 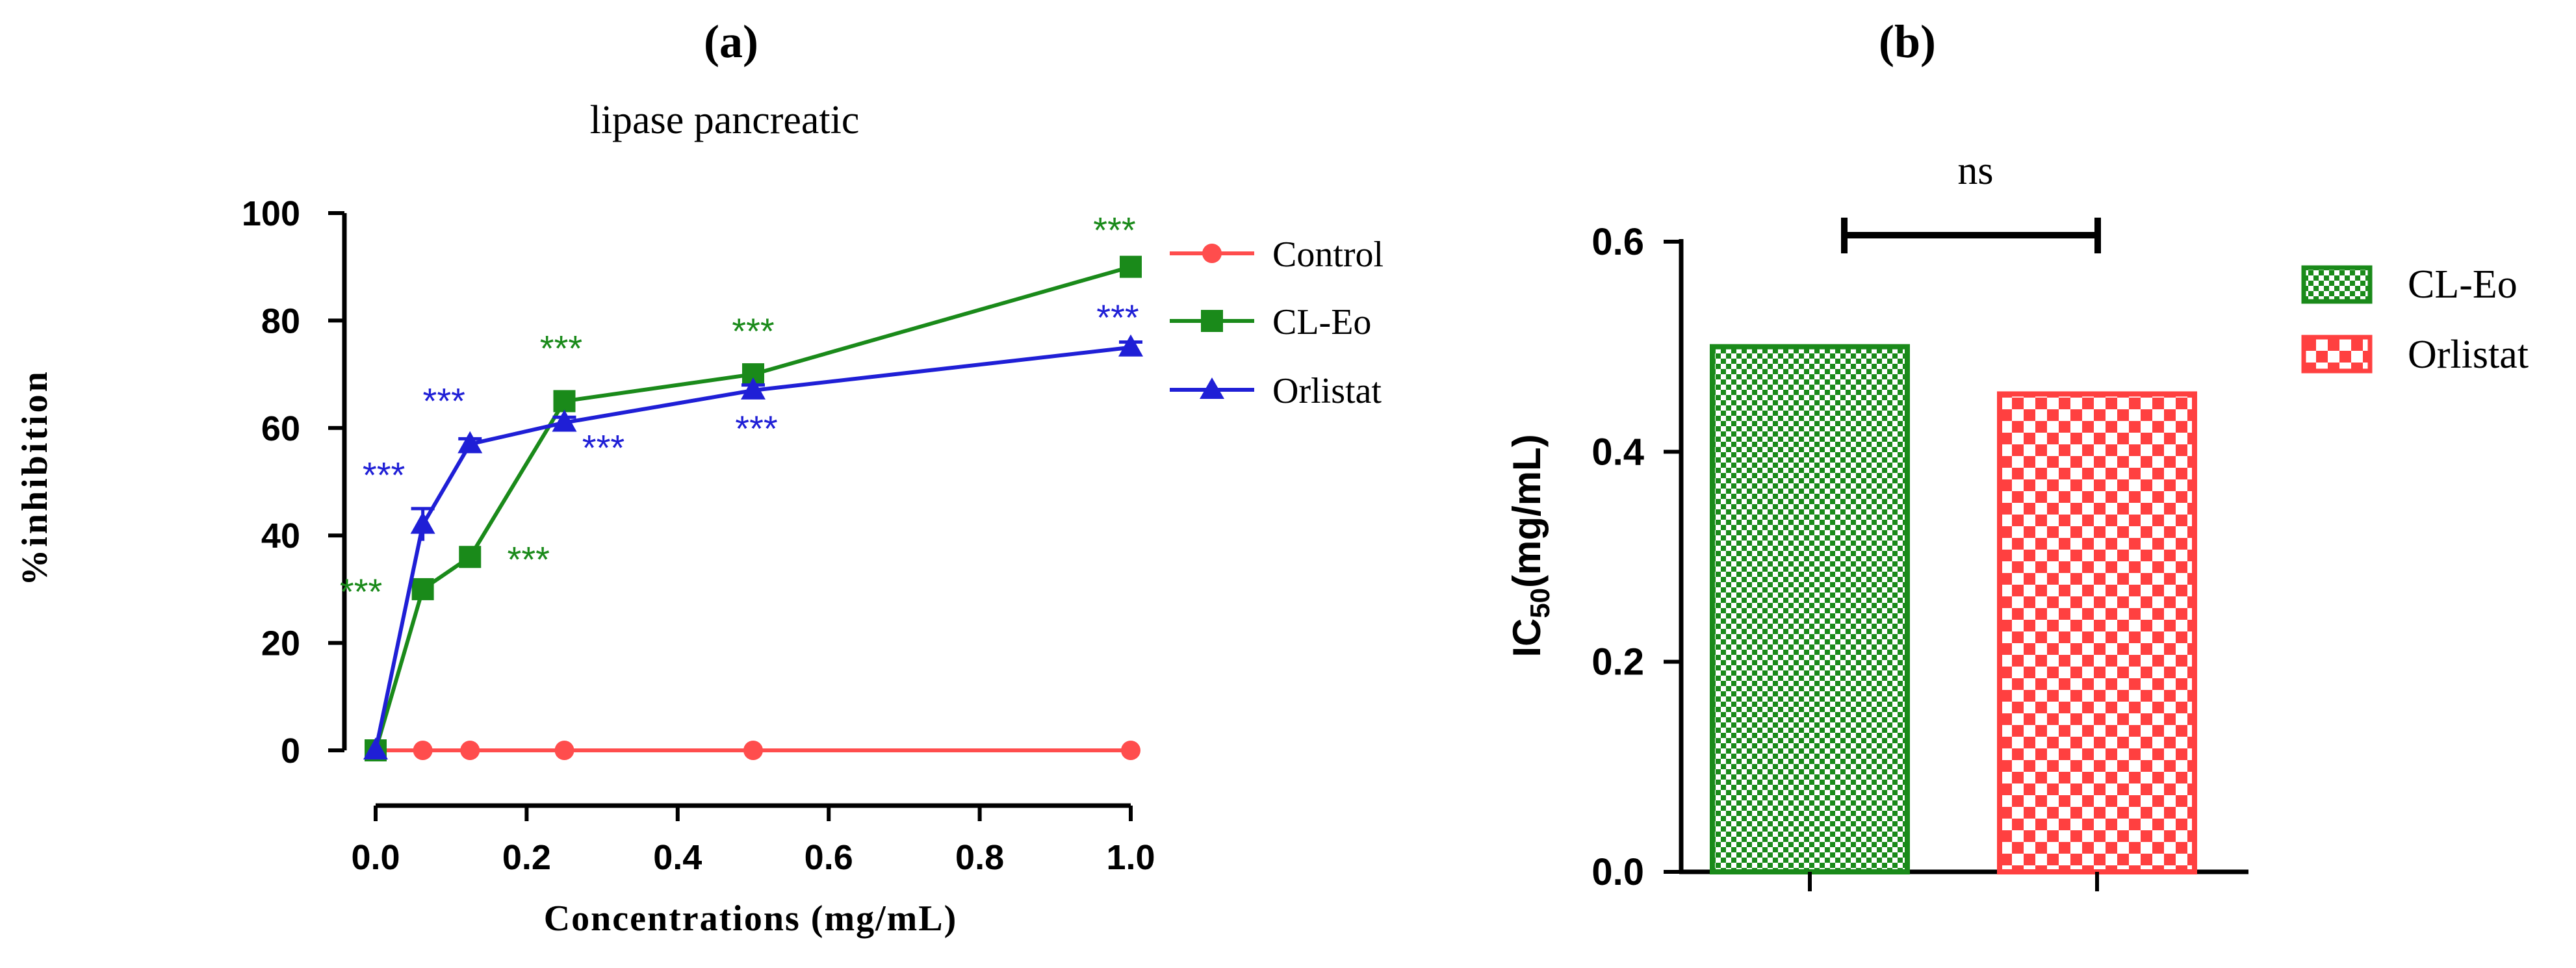 I want to click on series-orlistat: *** *** *** *** ***, so click(x=753, y=528).